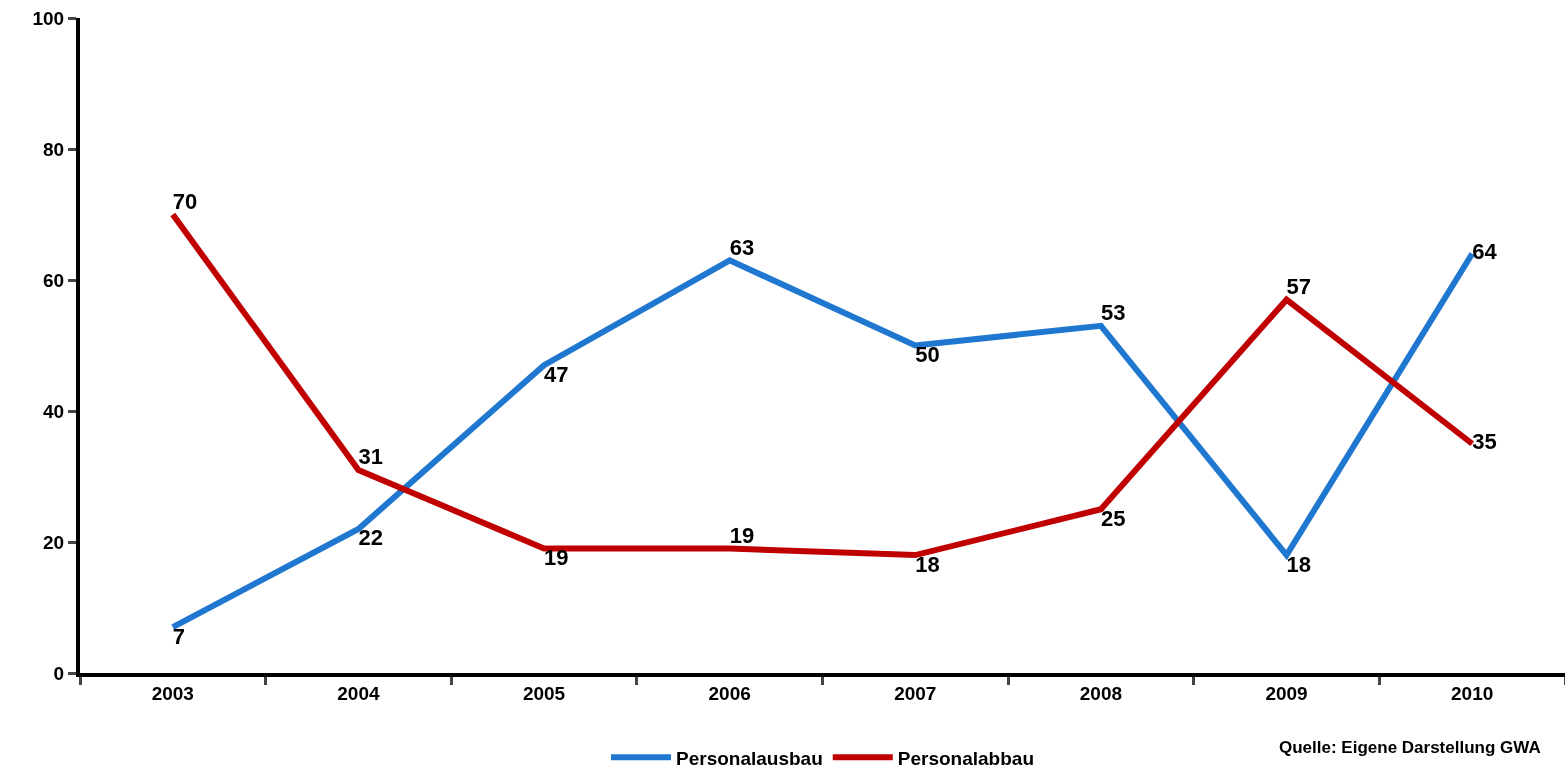 The image size is (1565, 777). Describe the element at coordinates (1299, 287) in the screenshot. I see `data-label: 57` at that location.